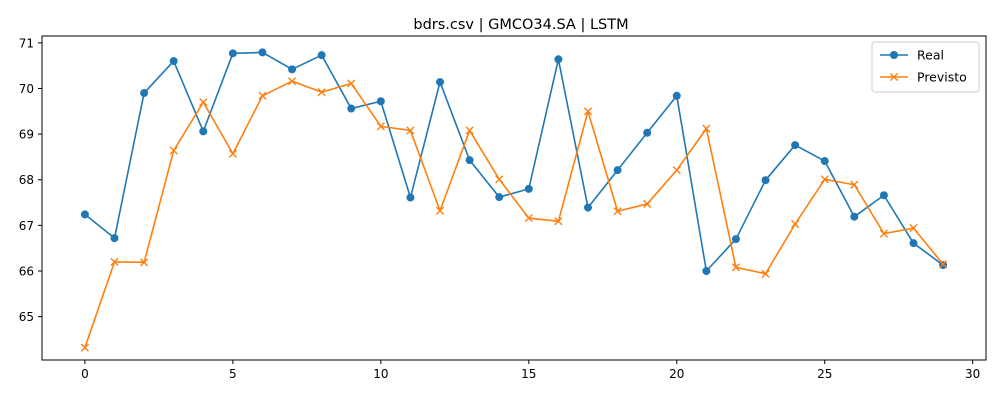  I want to click on x-tick-label: 0, so click(85, 374).